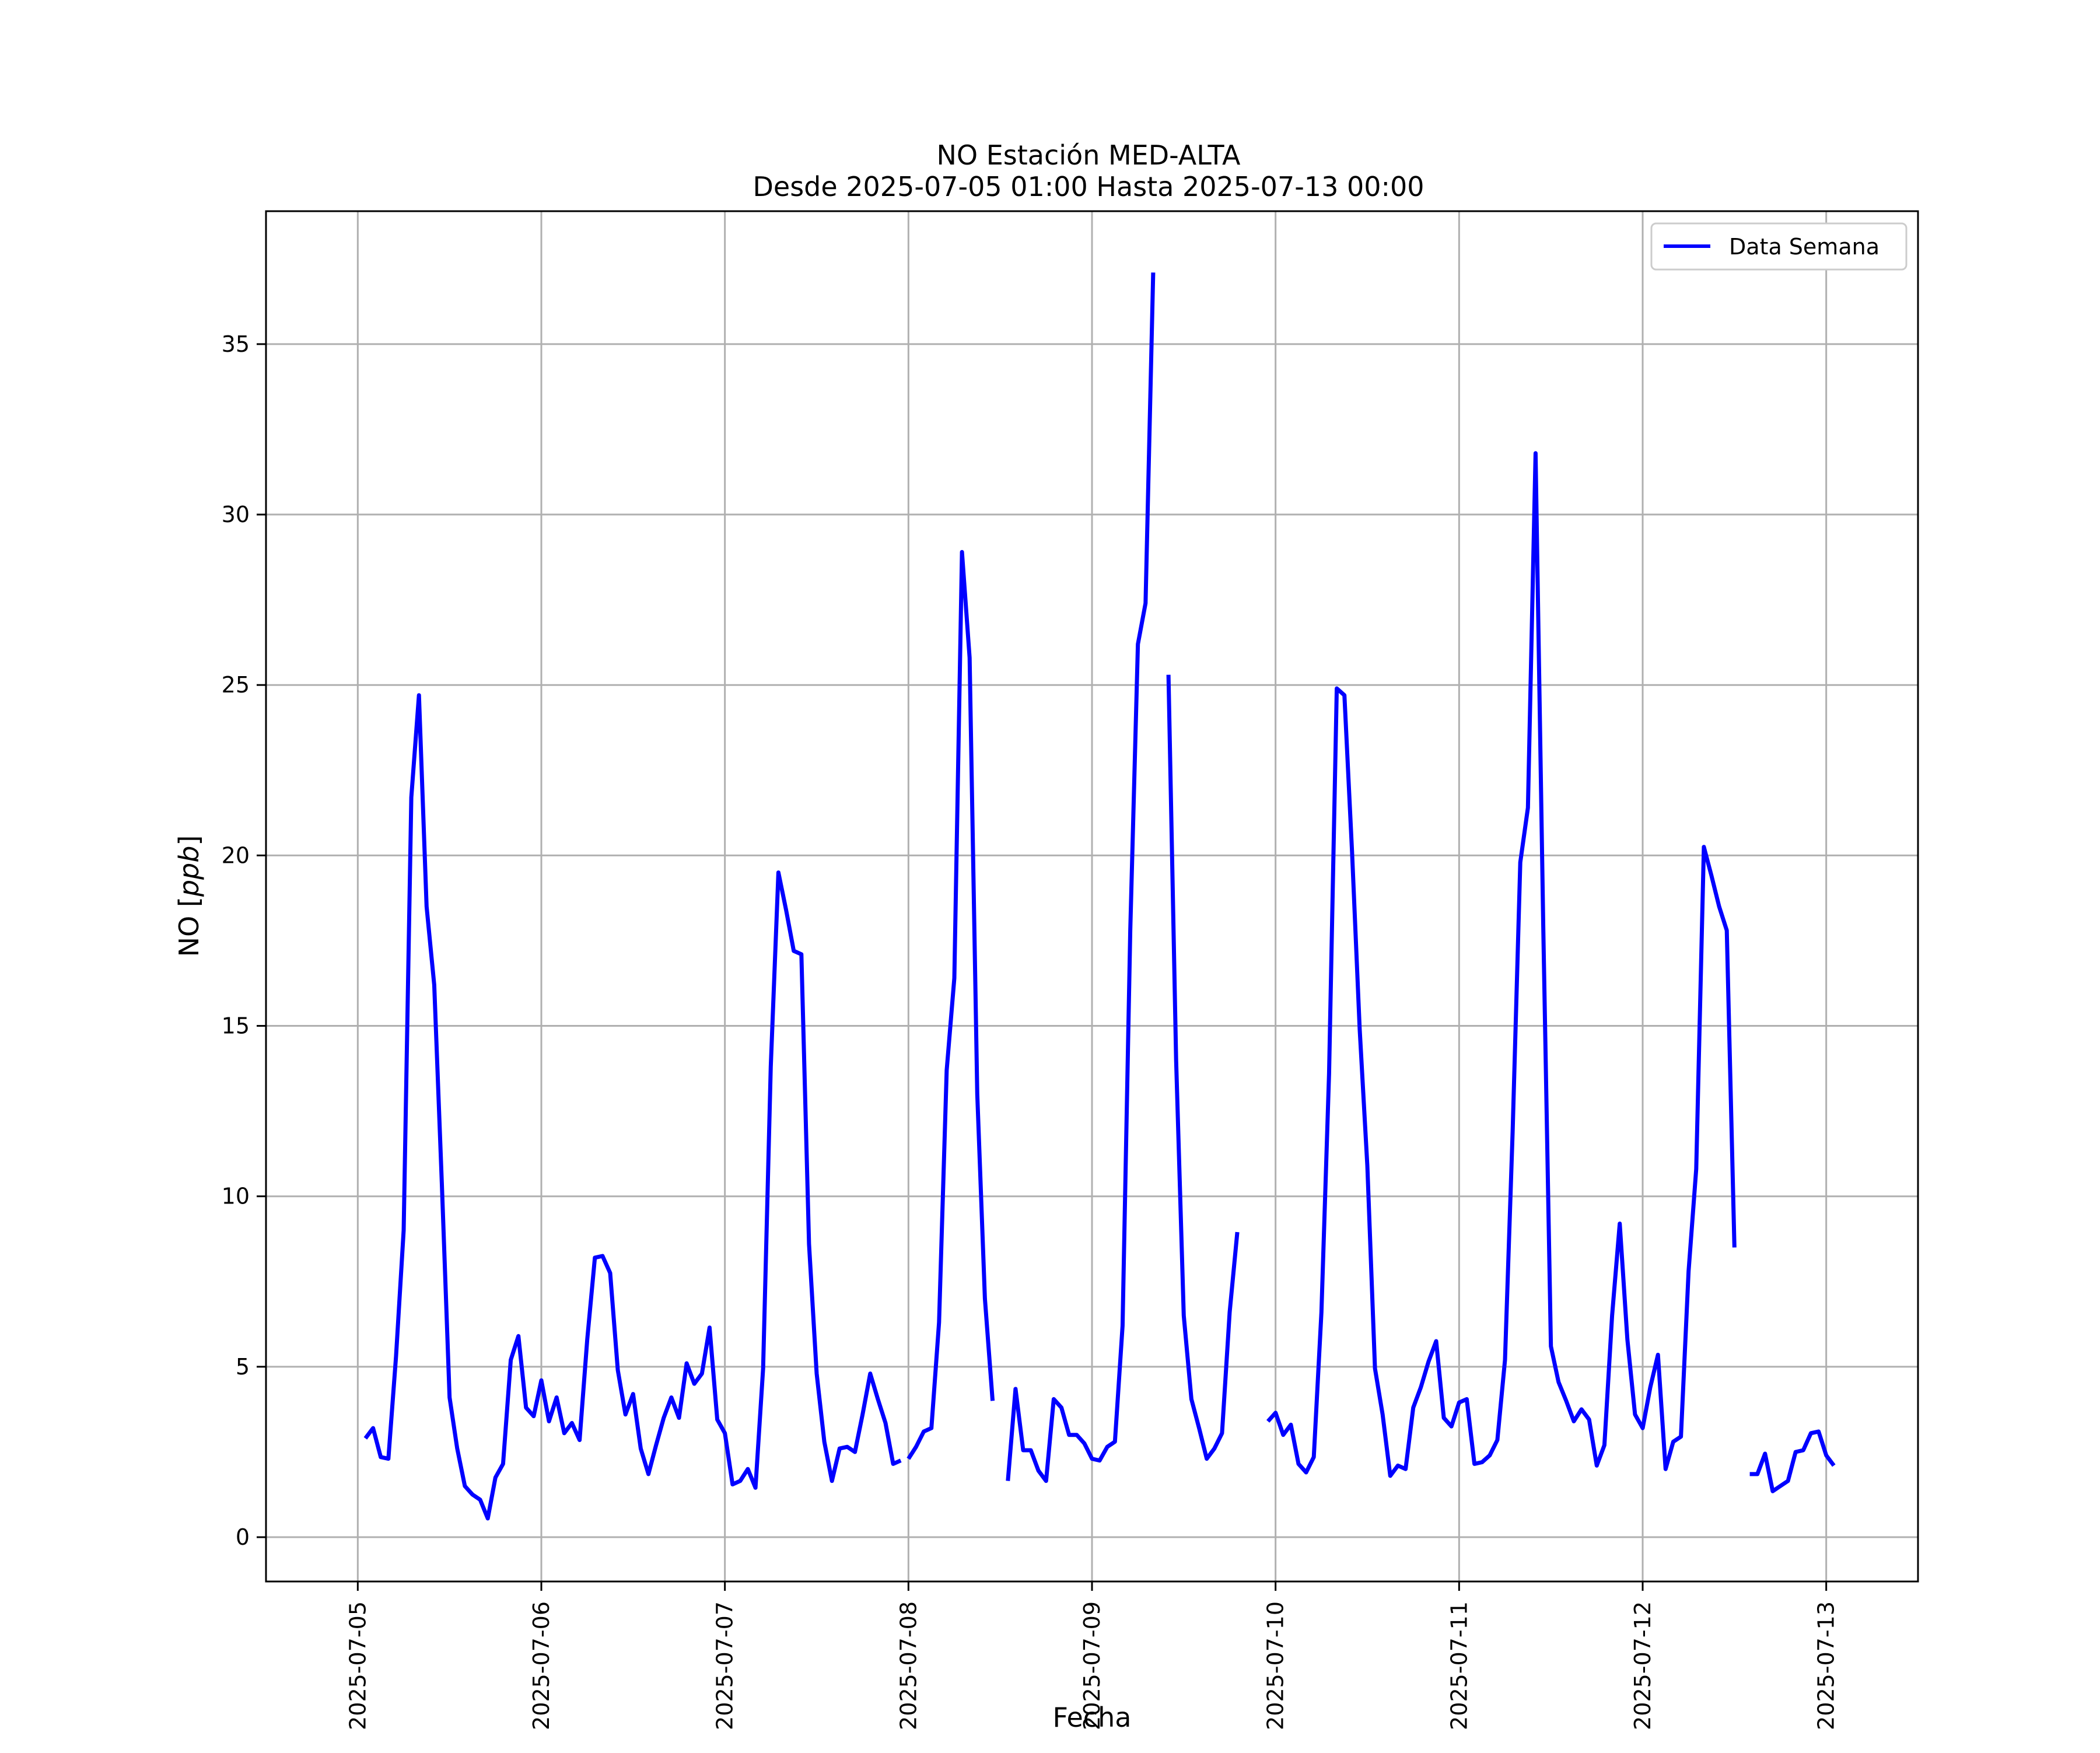 The width and height of the screenshot is (2100, 1753). I want to click on x-tick-label: 2025-07-05, so click(357, 1665).